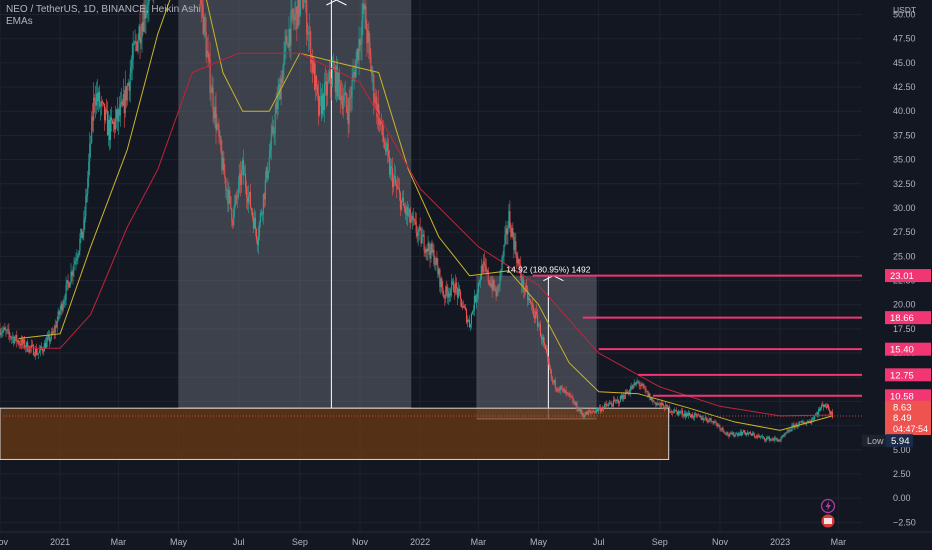  What do you see at coordinates (660, 542) in the screenshot?
I see `x-tick-label: Sep` at bounding box center [660, 542].